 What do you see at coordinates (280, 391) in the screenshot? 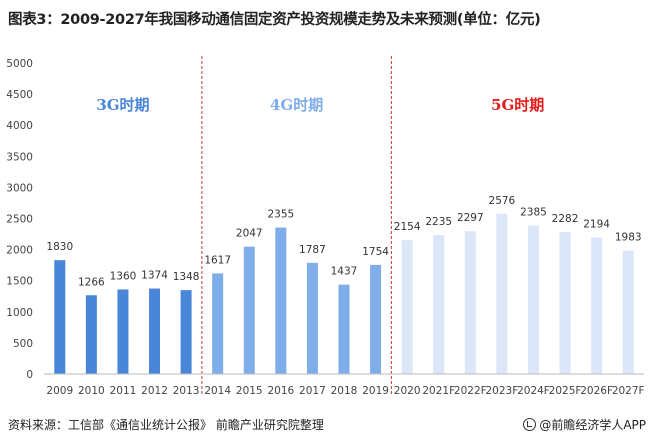
I see `x-tick-label: 2016` at bounding box center [280, 391].